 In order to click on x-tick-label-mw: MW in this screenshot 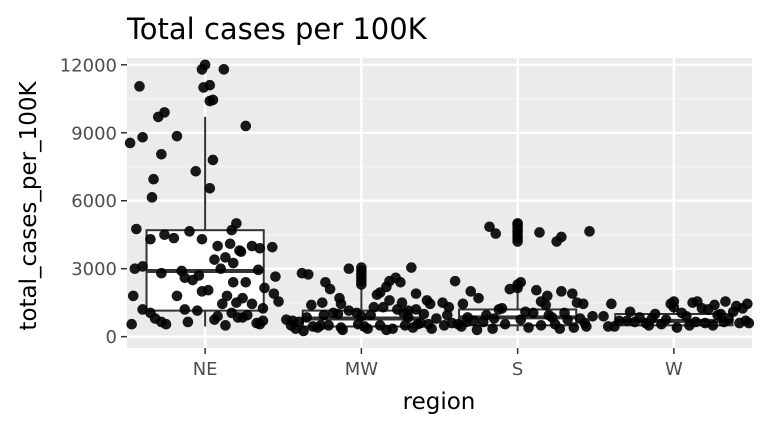, I will do `click(362, 369)`.